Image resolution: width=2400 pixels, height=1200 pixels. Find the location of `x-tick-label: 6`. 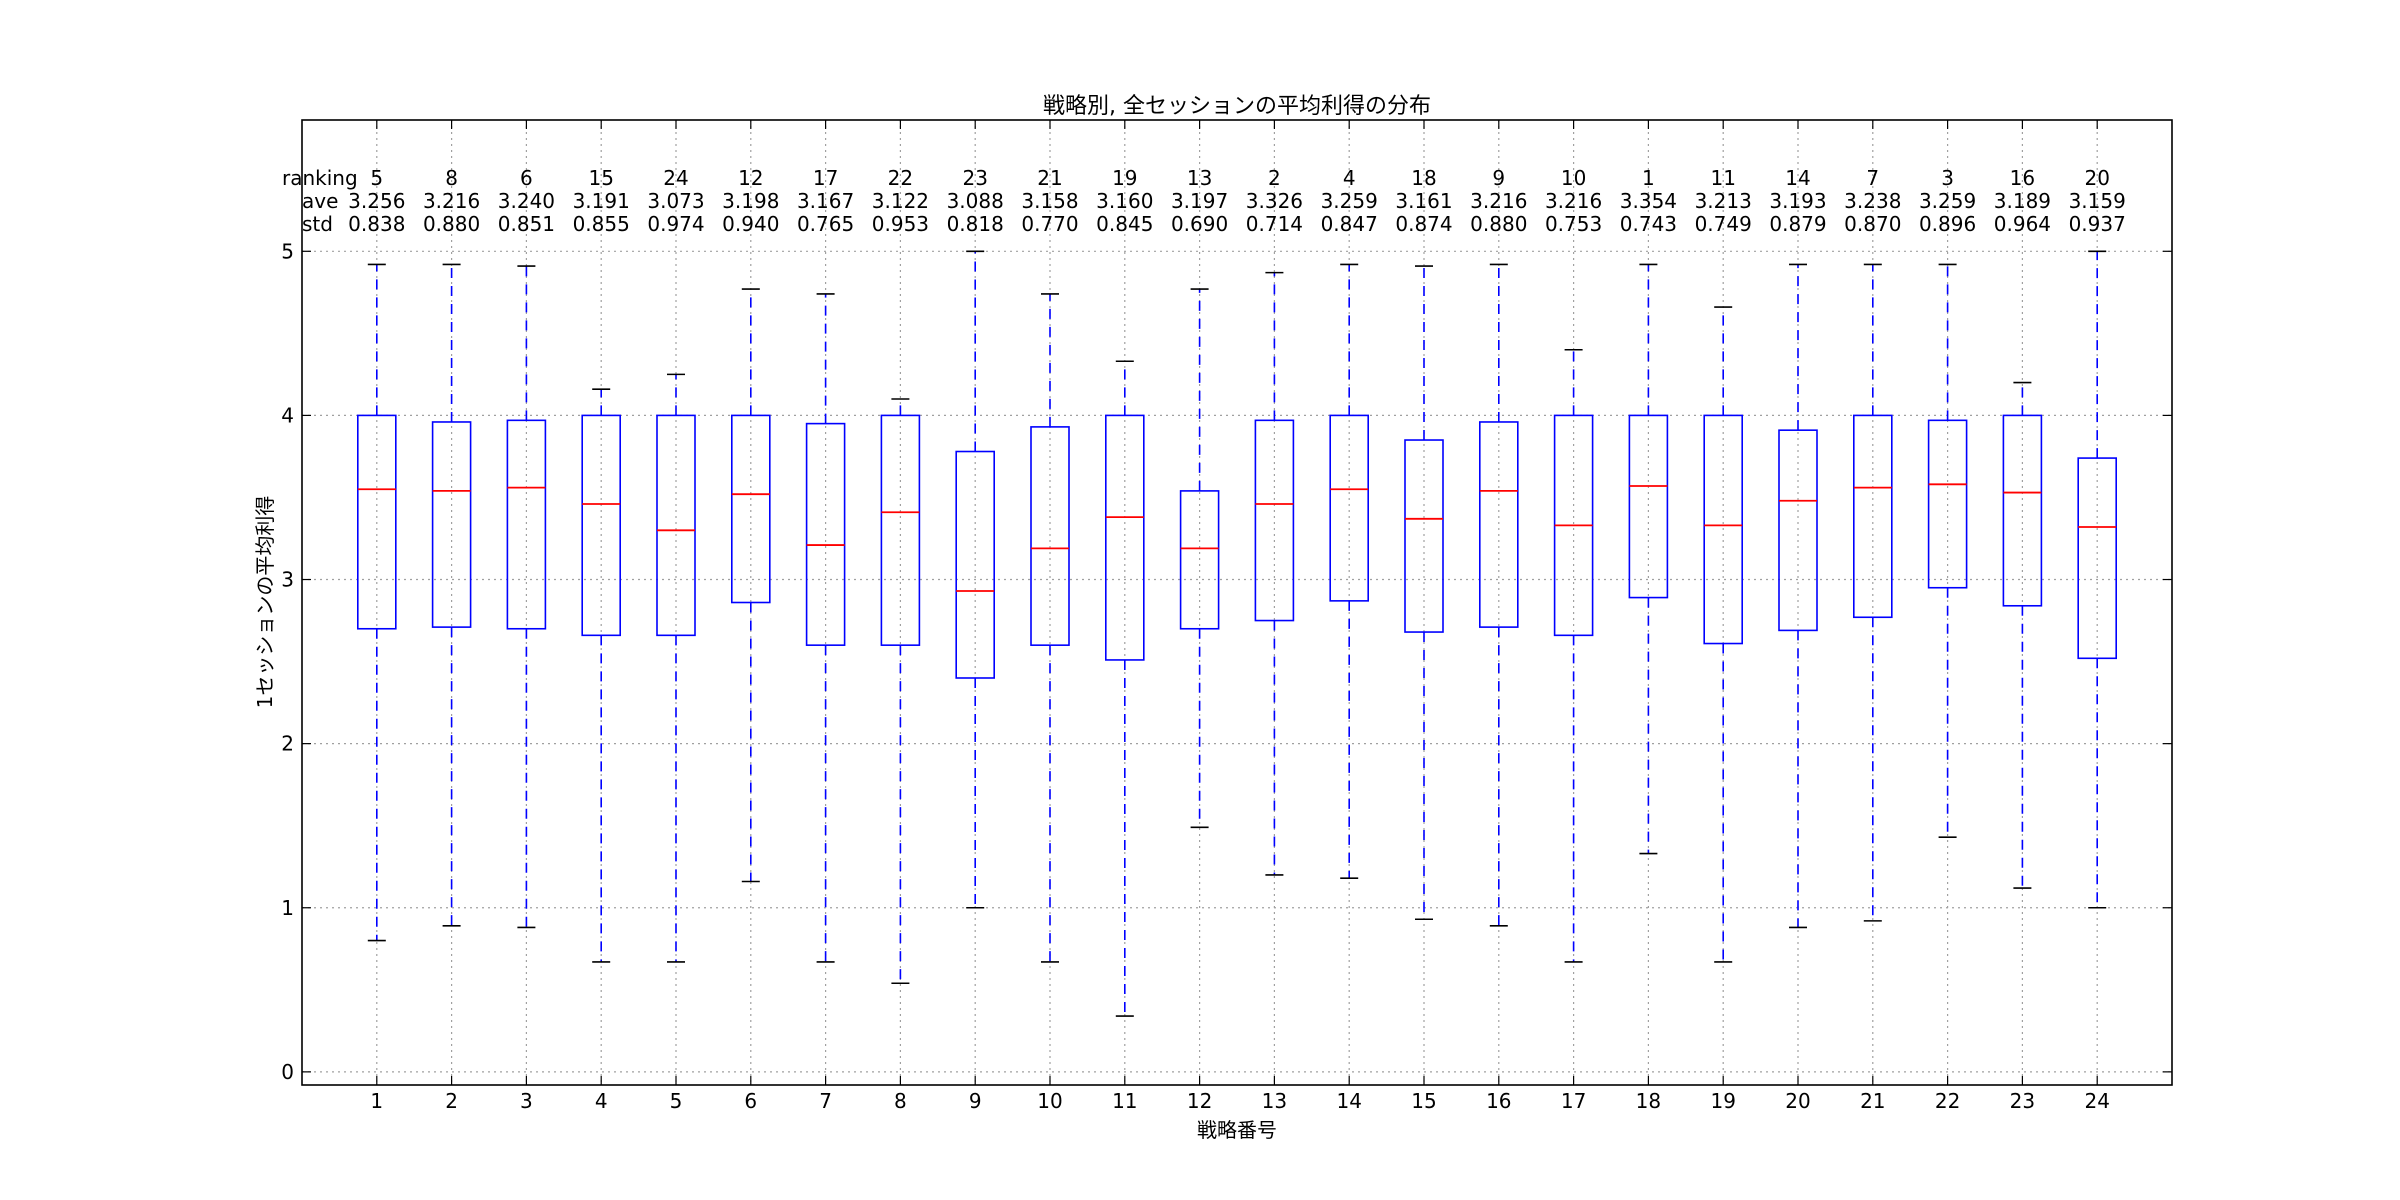

x-tick-label: 6 is located at coordinates (750, 1101).